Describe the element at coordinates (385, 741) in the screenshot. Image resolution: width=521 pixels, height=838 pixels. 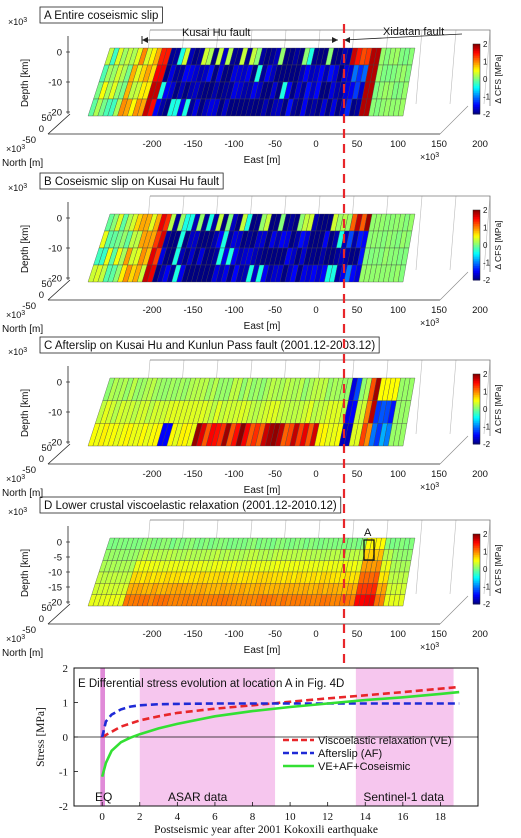
I see `legend-entry: Viscoelastic relaxation (VE)` at that location.